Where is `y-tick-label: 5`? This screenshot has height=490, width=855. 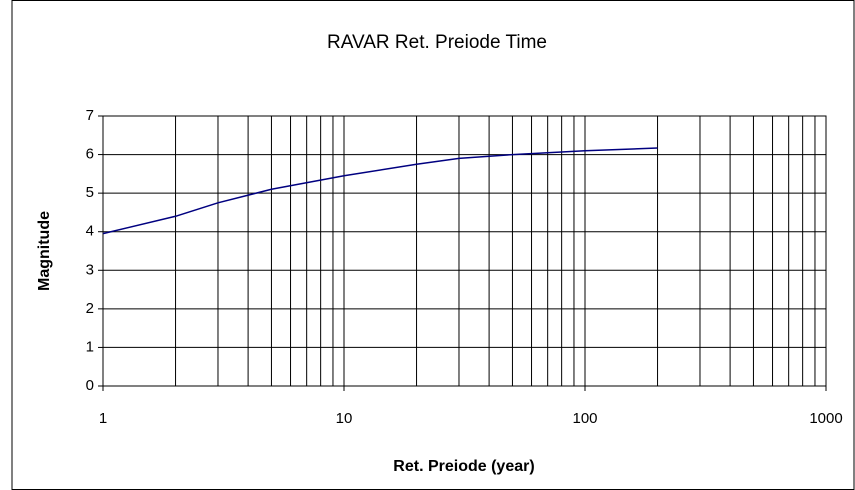 y-tick-label: 5 is located at coordinates (90, 192).